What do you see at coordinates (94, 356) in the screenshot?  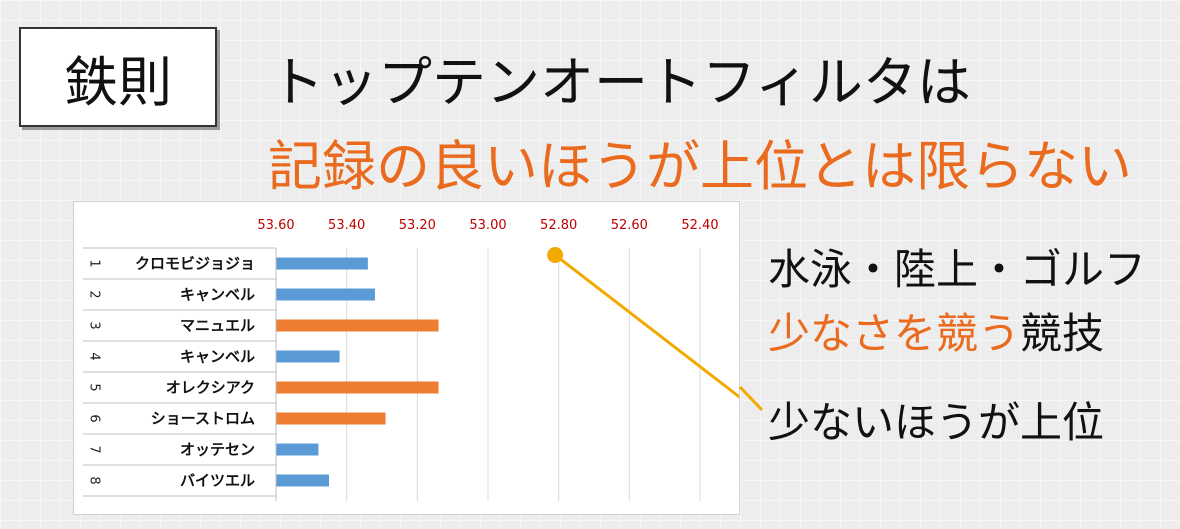 I see `rank-label: 4` at bounding box center [94, 356].